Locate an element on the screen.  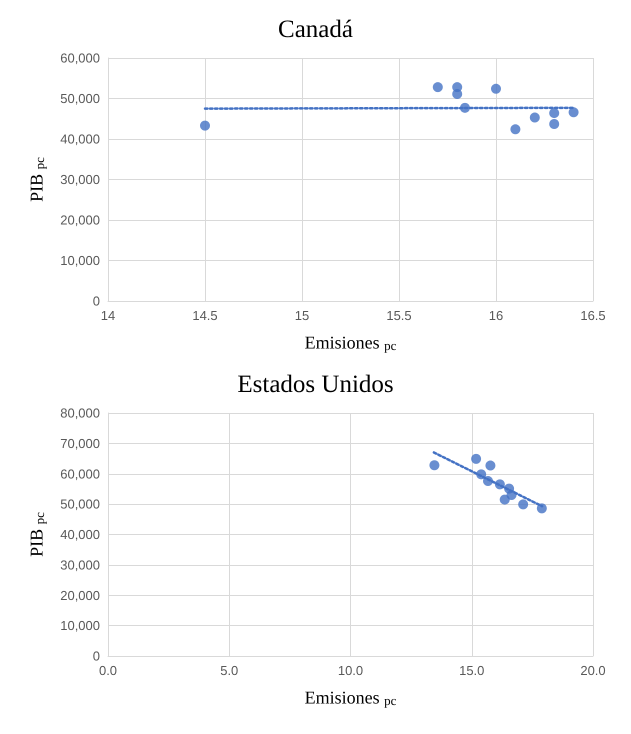
chart-title: Estados Unidos is located at coordinates (315, 384).